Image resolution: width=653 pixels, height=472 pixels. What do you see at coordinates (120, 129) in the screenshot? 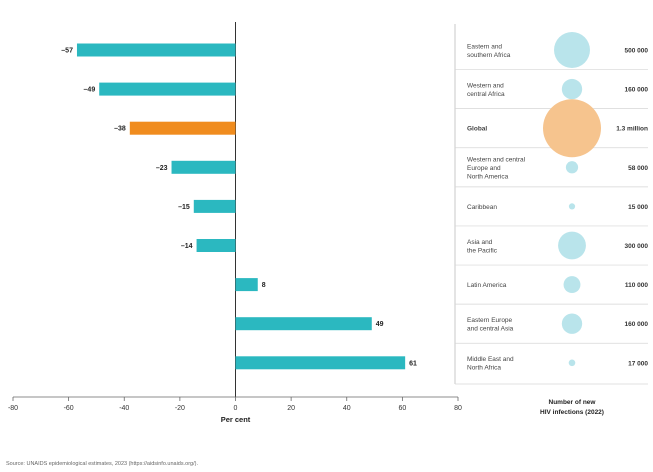
I see `bar-value-label: –38` at bounding box center [120, 129].